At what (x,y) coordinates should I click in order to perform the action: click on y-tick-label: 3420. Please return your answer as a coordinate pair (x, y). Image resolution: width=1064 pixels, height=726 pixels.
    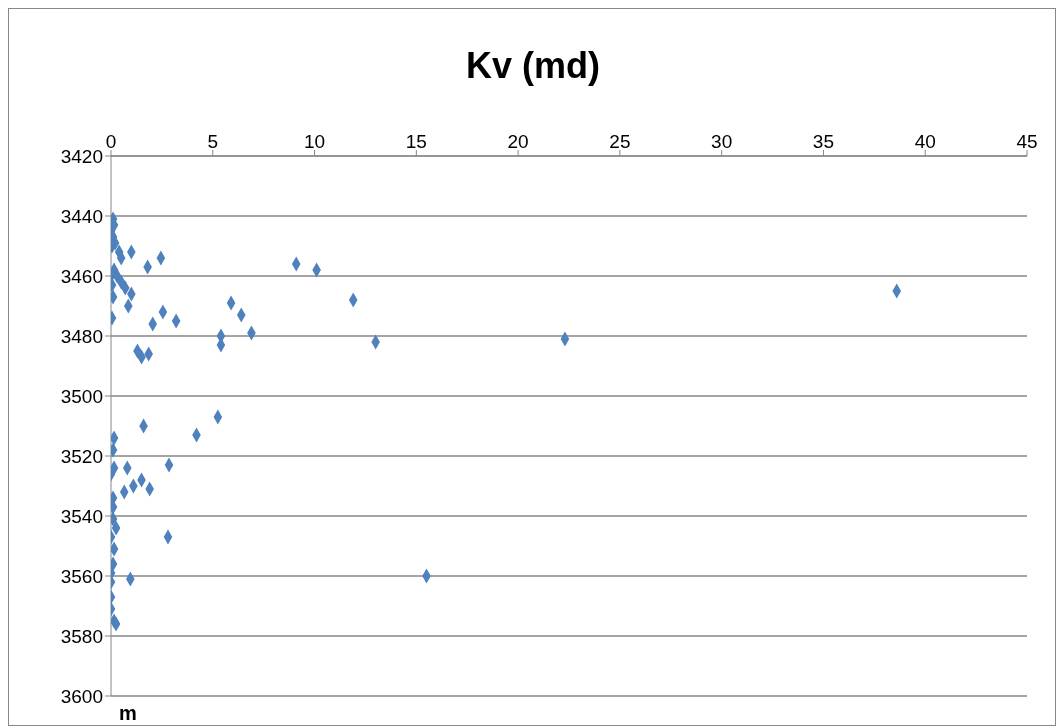
    Looking at the image, I should click on (81, 156).